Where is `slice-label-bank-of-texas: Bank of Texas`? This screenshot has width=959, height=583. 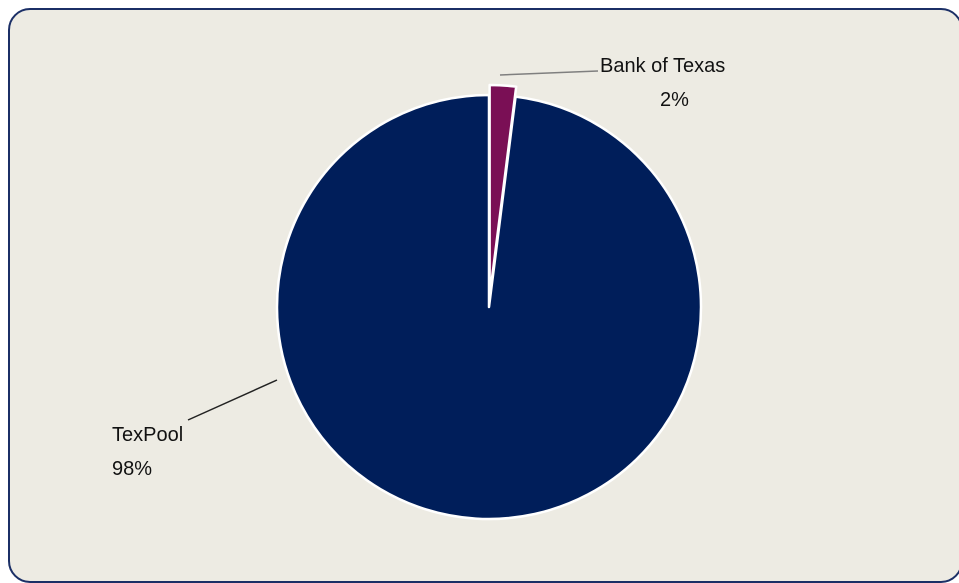
slice-label-bank-of-texas: Bank of Texas is located at coordinates (662, 66).